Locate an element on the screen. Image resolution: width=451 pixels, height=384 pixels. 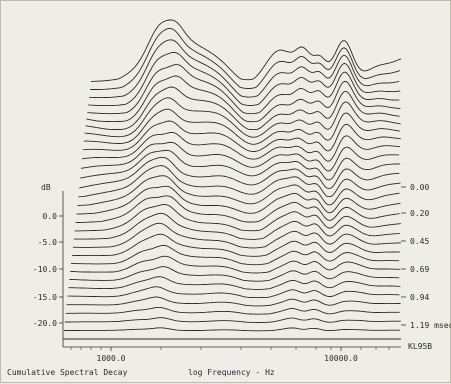
x-axis-title: log Frequency - Hz is located at coordinates (231, 372).